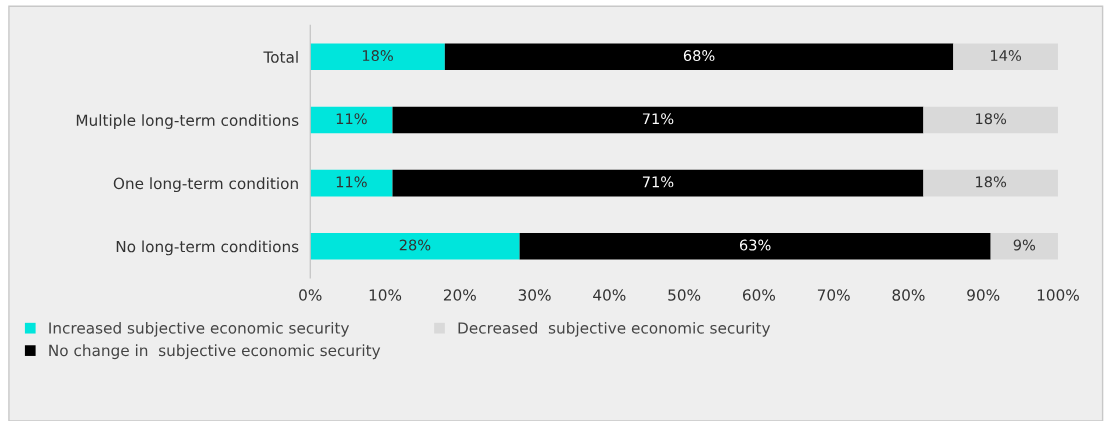  I want to click on x-tick-label: 10%, so click(385, 295).